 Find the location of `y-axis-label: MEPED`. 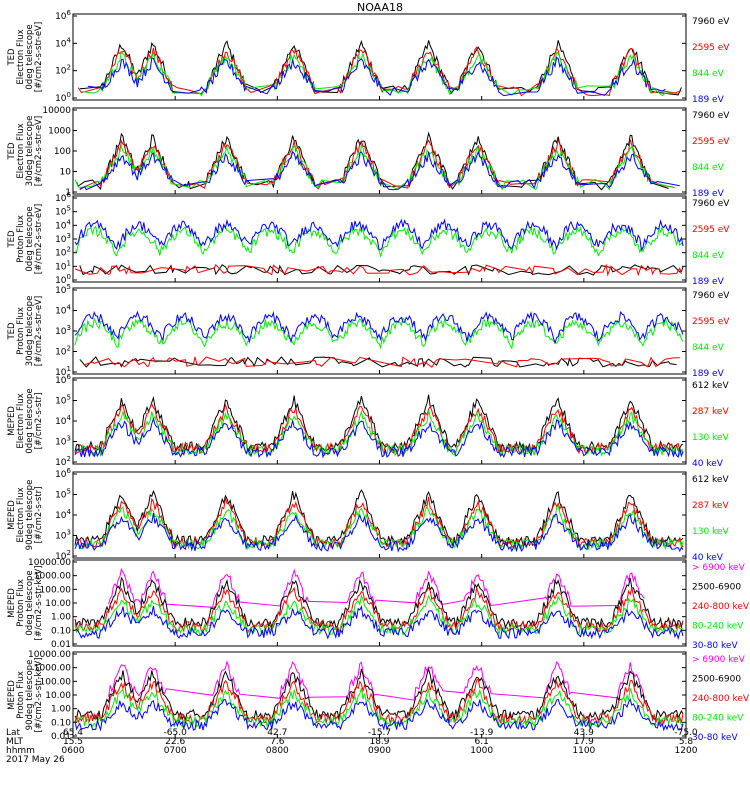

y-axis-label: MEPED is located at coordinates (12, 421).